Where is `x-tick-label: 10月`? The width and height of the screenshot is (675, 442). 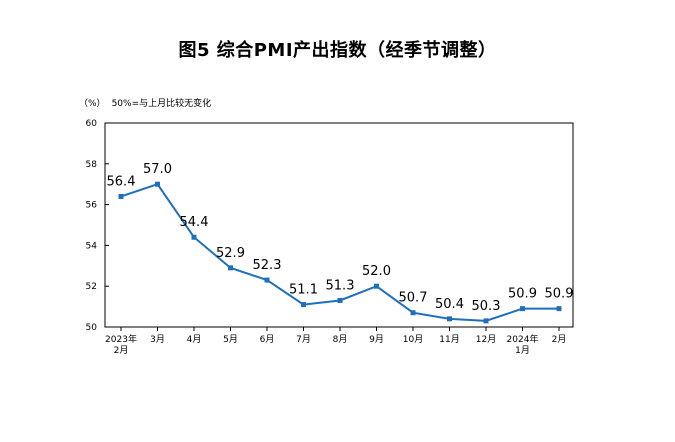
x-tick-label: 10月 is located at coordinates (413, 339).